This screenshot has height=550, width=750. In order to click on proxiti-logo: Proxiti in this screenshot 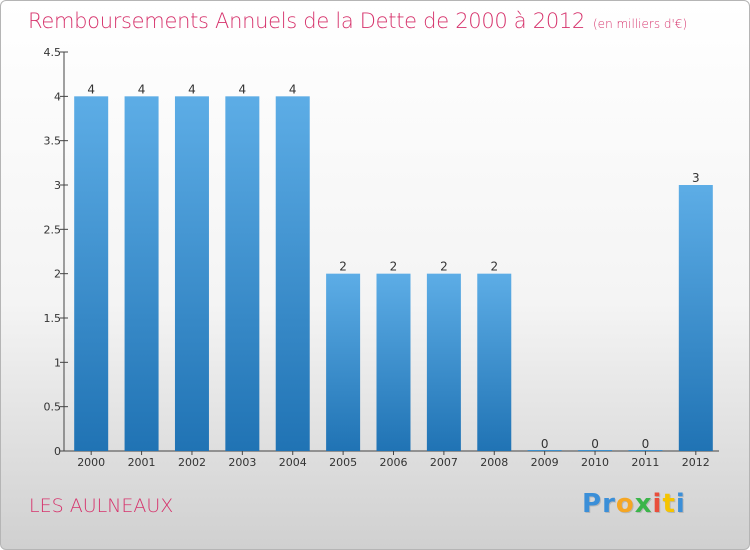, I will do `click(634, 504)`.